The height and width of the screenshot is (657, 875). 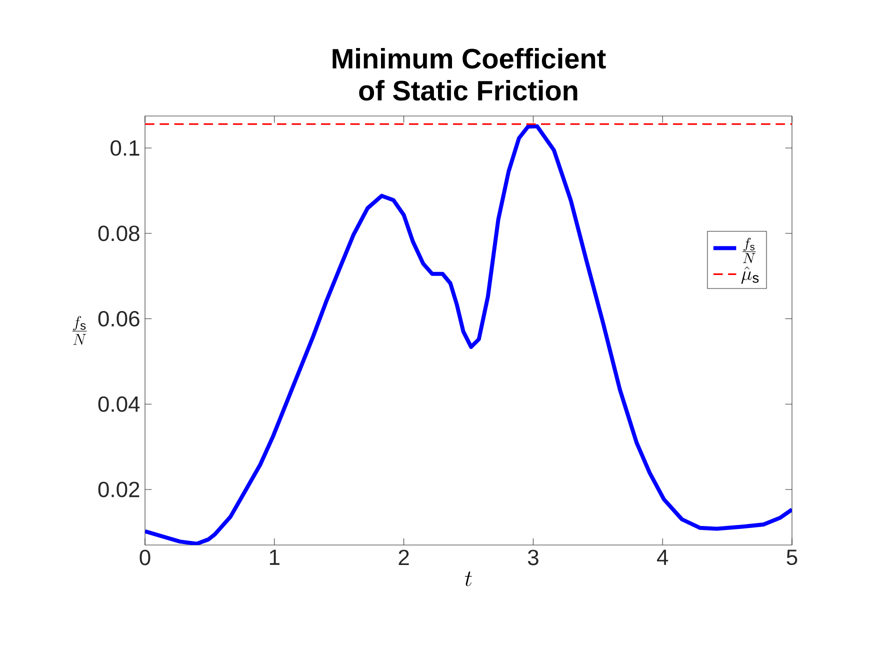 What do you see at coordinates (119, 404) in the screenshot?
I see `y-tick-label: 0.04` at bounding box center [119, 404].